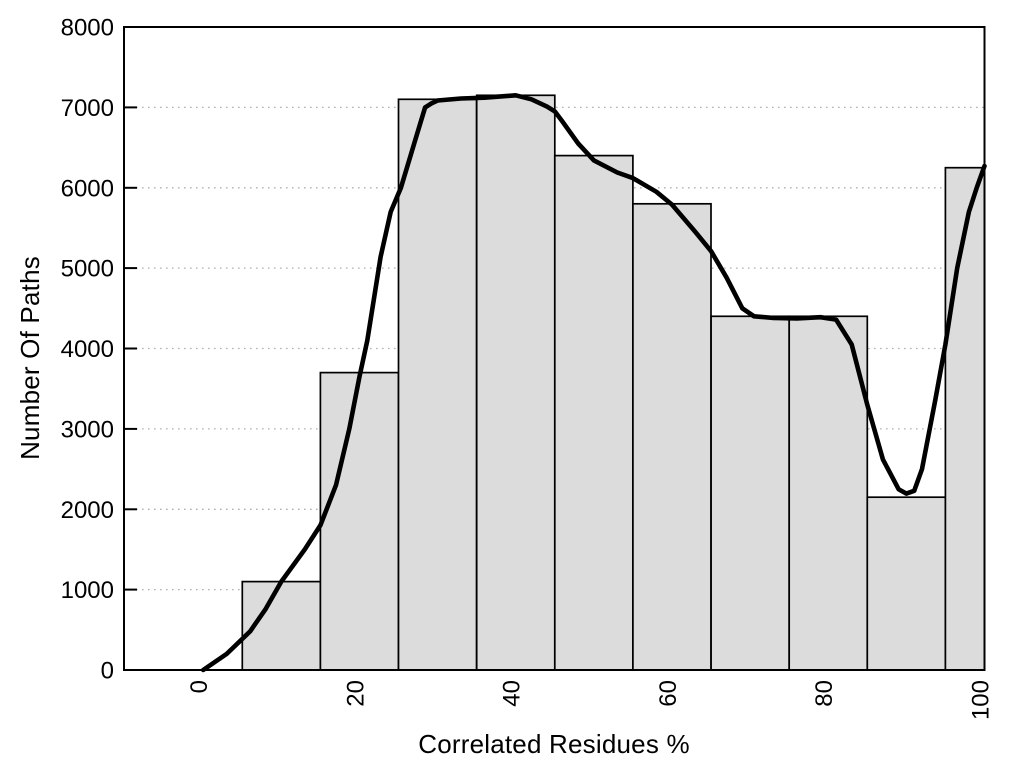 This screenshot has width=1024, height=768. Describe the element at coordinates (30, 358) in the screenshot. I see `y-axis-title: Number Of Paths` at that location.